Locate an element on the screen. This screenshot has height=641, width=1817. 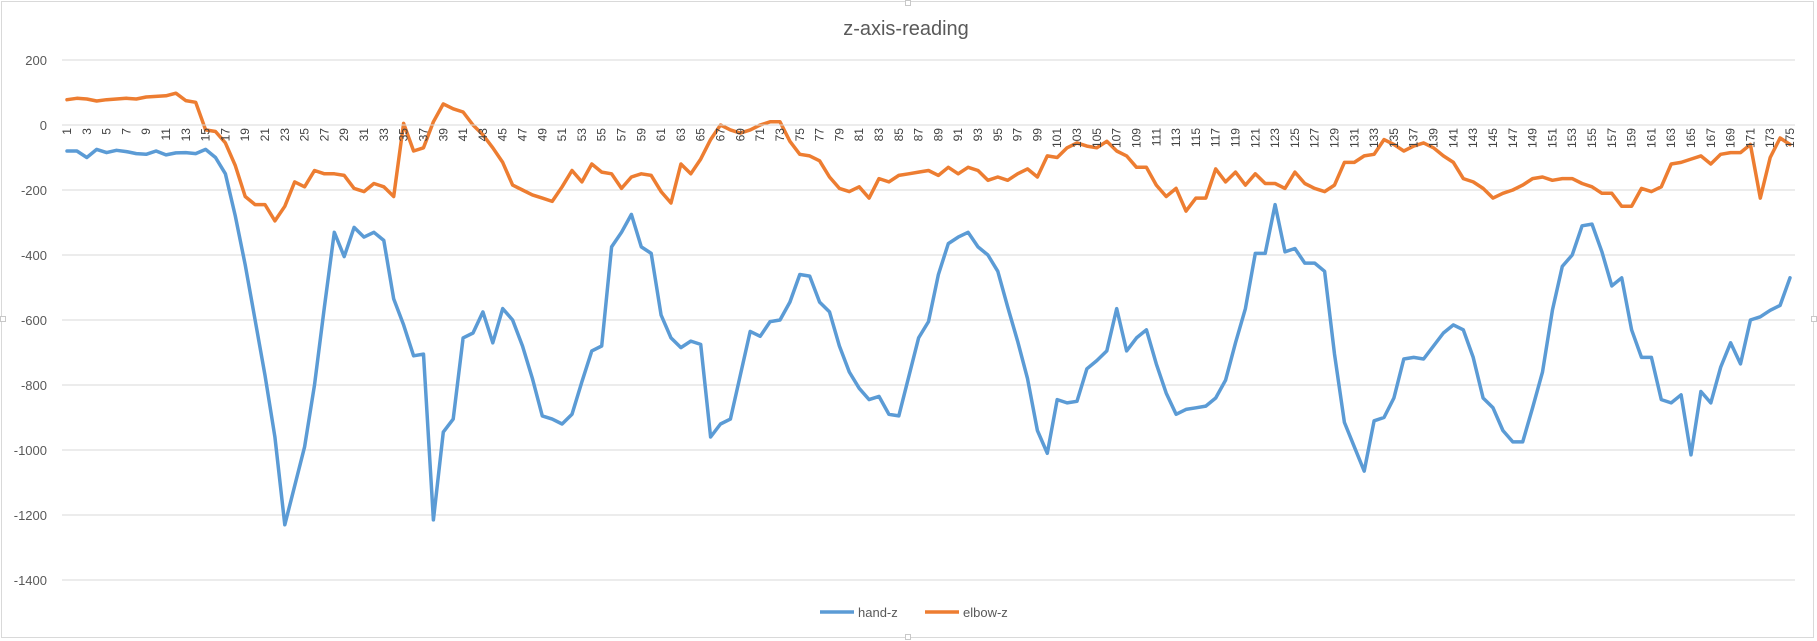
x-tick-label: 91 is located at coordinates (958, 135).